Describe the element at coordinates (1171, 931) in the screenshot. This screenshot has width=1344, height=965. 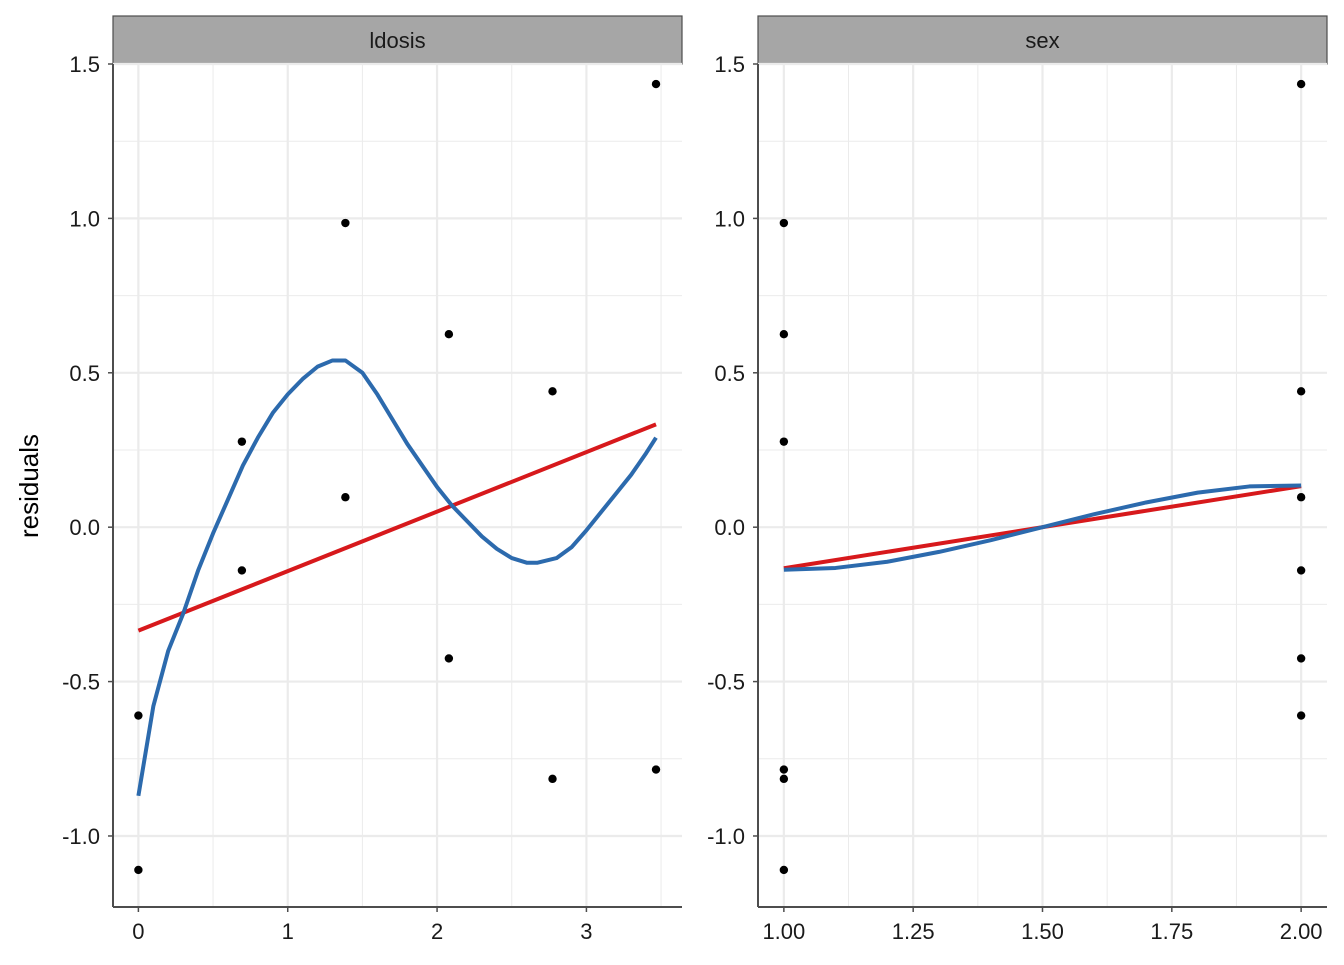
I see `x-tick-label: 1.75` at that location.